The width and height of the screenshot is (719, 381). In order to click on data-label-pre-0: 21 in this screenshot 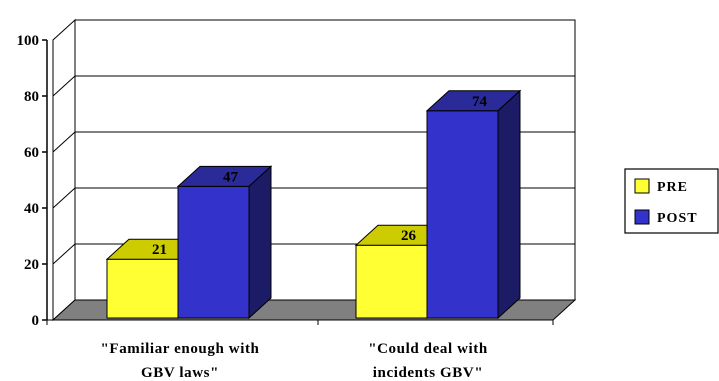, I will do `click(159, 250)`.